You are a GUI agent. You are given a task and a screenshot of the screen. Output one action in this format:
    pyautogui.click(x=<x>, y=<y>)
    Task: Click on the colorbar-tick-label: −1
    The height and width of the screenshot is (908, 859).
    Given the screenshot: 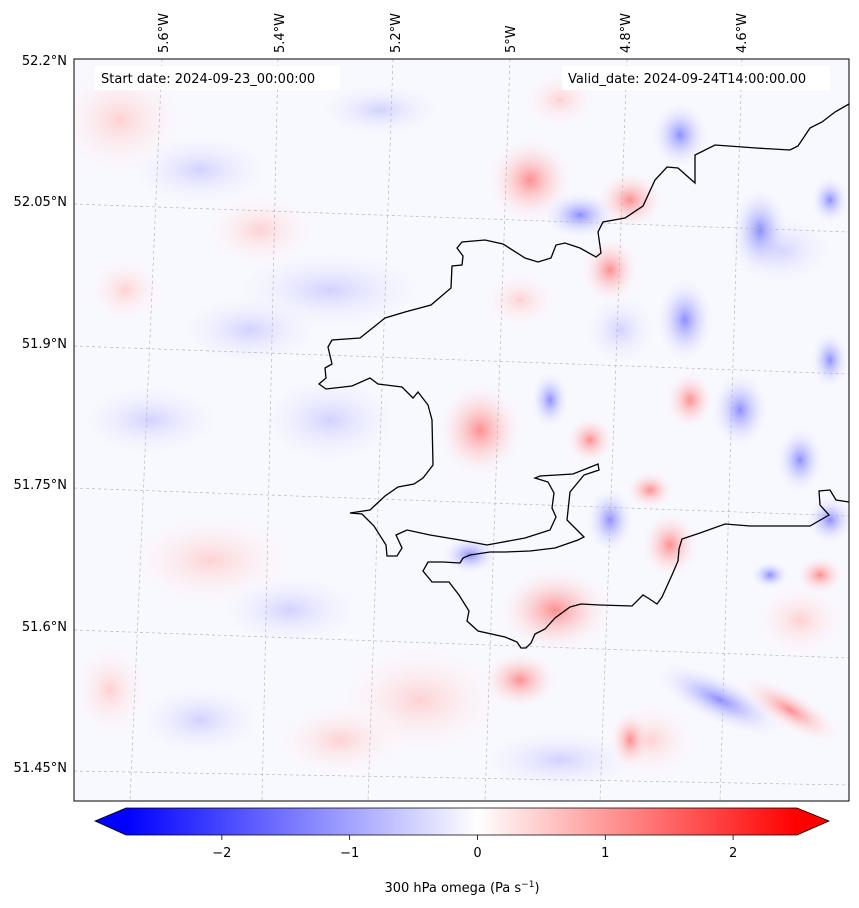 What is the action you would take?
    pyautogui.click(x=349, y=853)
    